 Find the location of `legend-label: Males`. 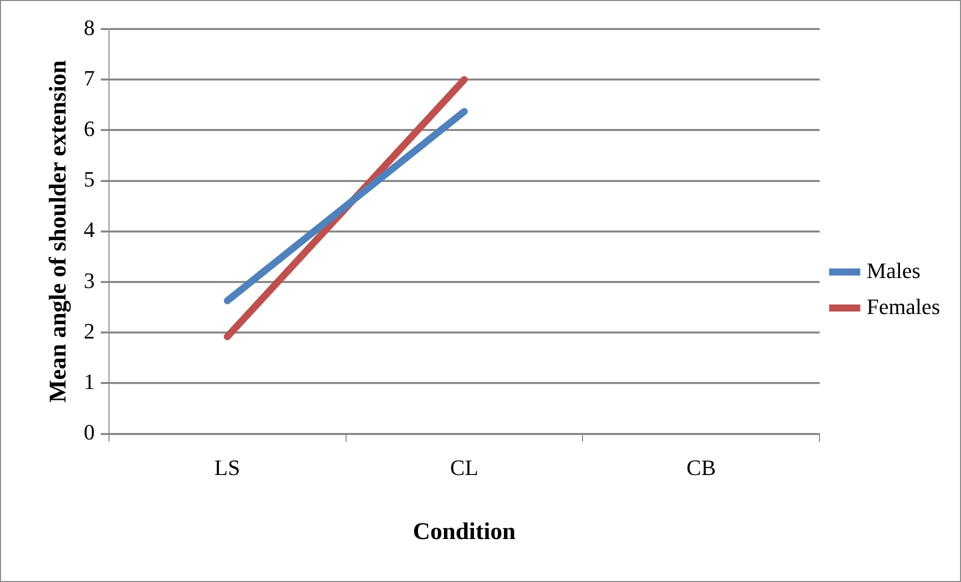

legend-label: Males is located at coordinates (893, 270).